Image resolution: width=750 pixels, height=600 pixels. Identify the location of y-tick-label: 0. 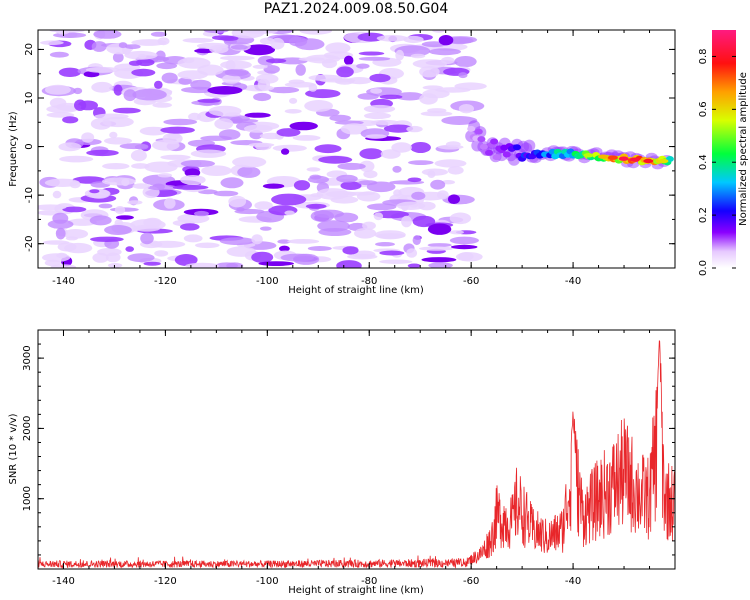
(29, 146).